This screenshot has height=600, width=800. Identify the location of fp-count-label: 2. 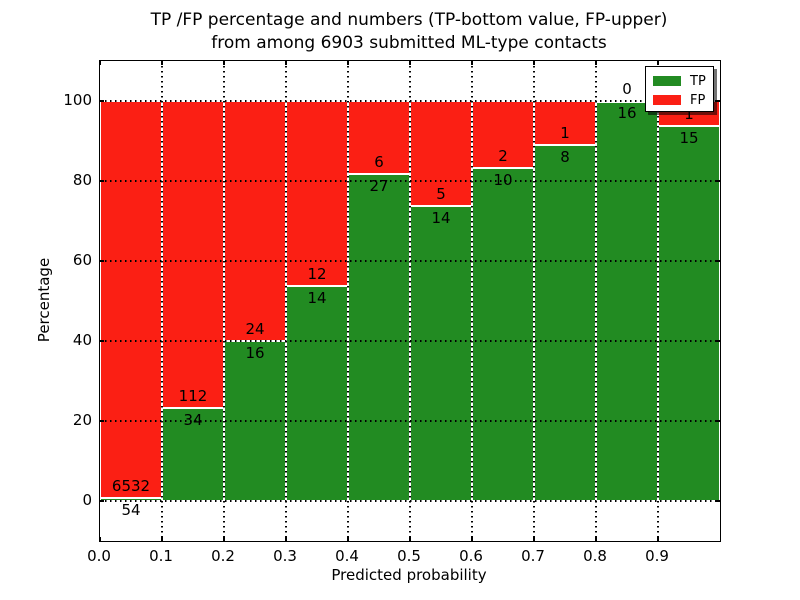
(503, 155).